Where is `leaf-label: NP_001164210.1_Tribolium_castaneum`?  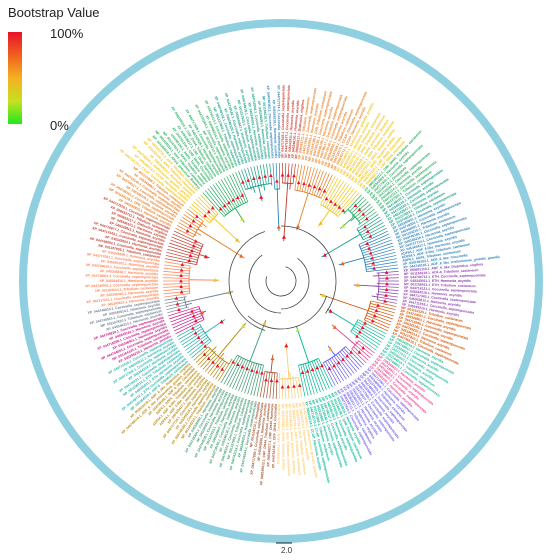 leaf-label: NP_001164210.1_Tribolium_castaneum is located at coordinates (266, 127).